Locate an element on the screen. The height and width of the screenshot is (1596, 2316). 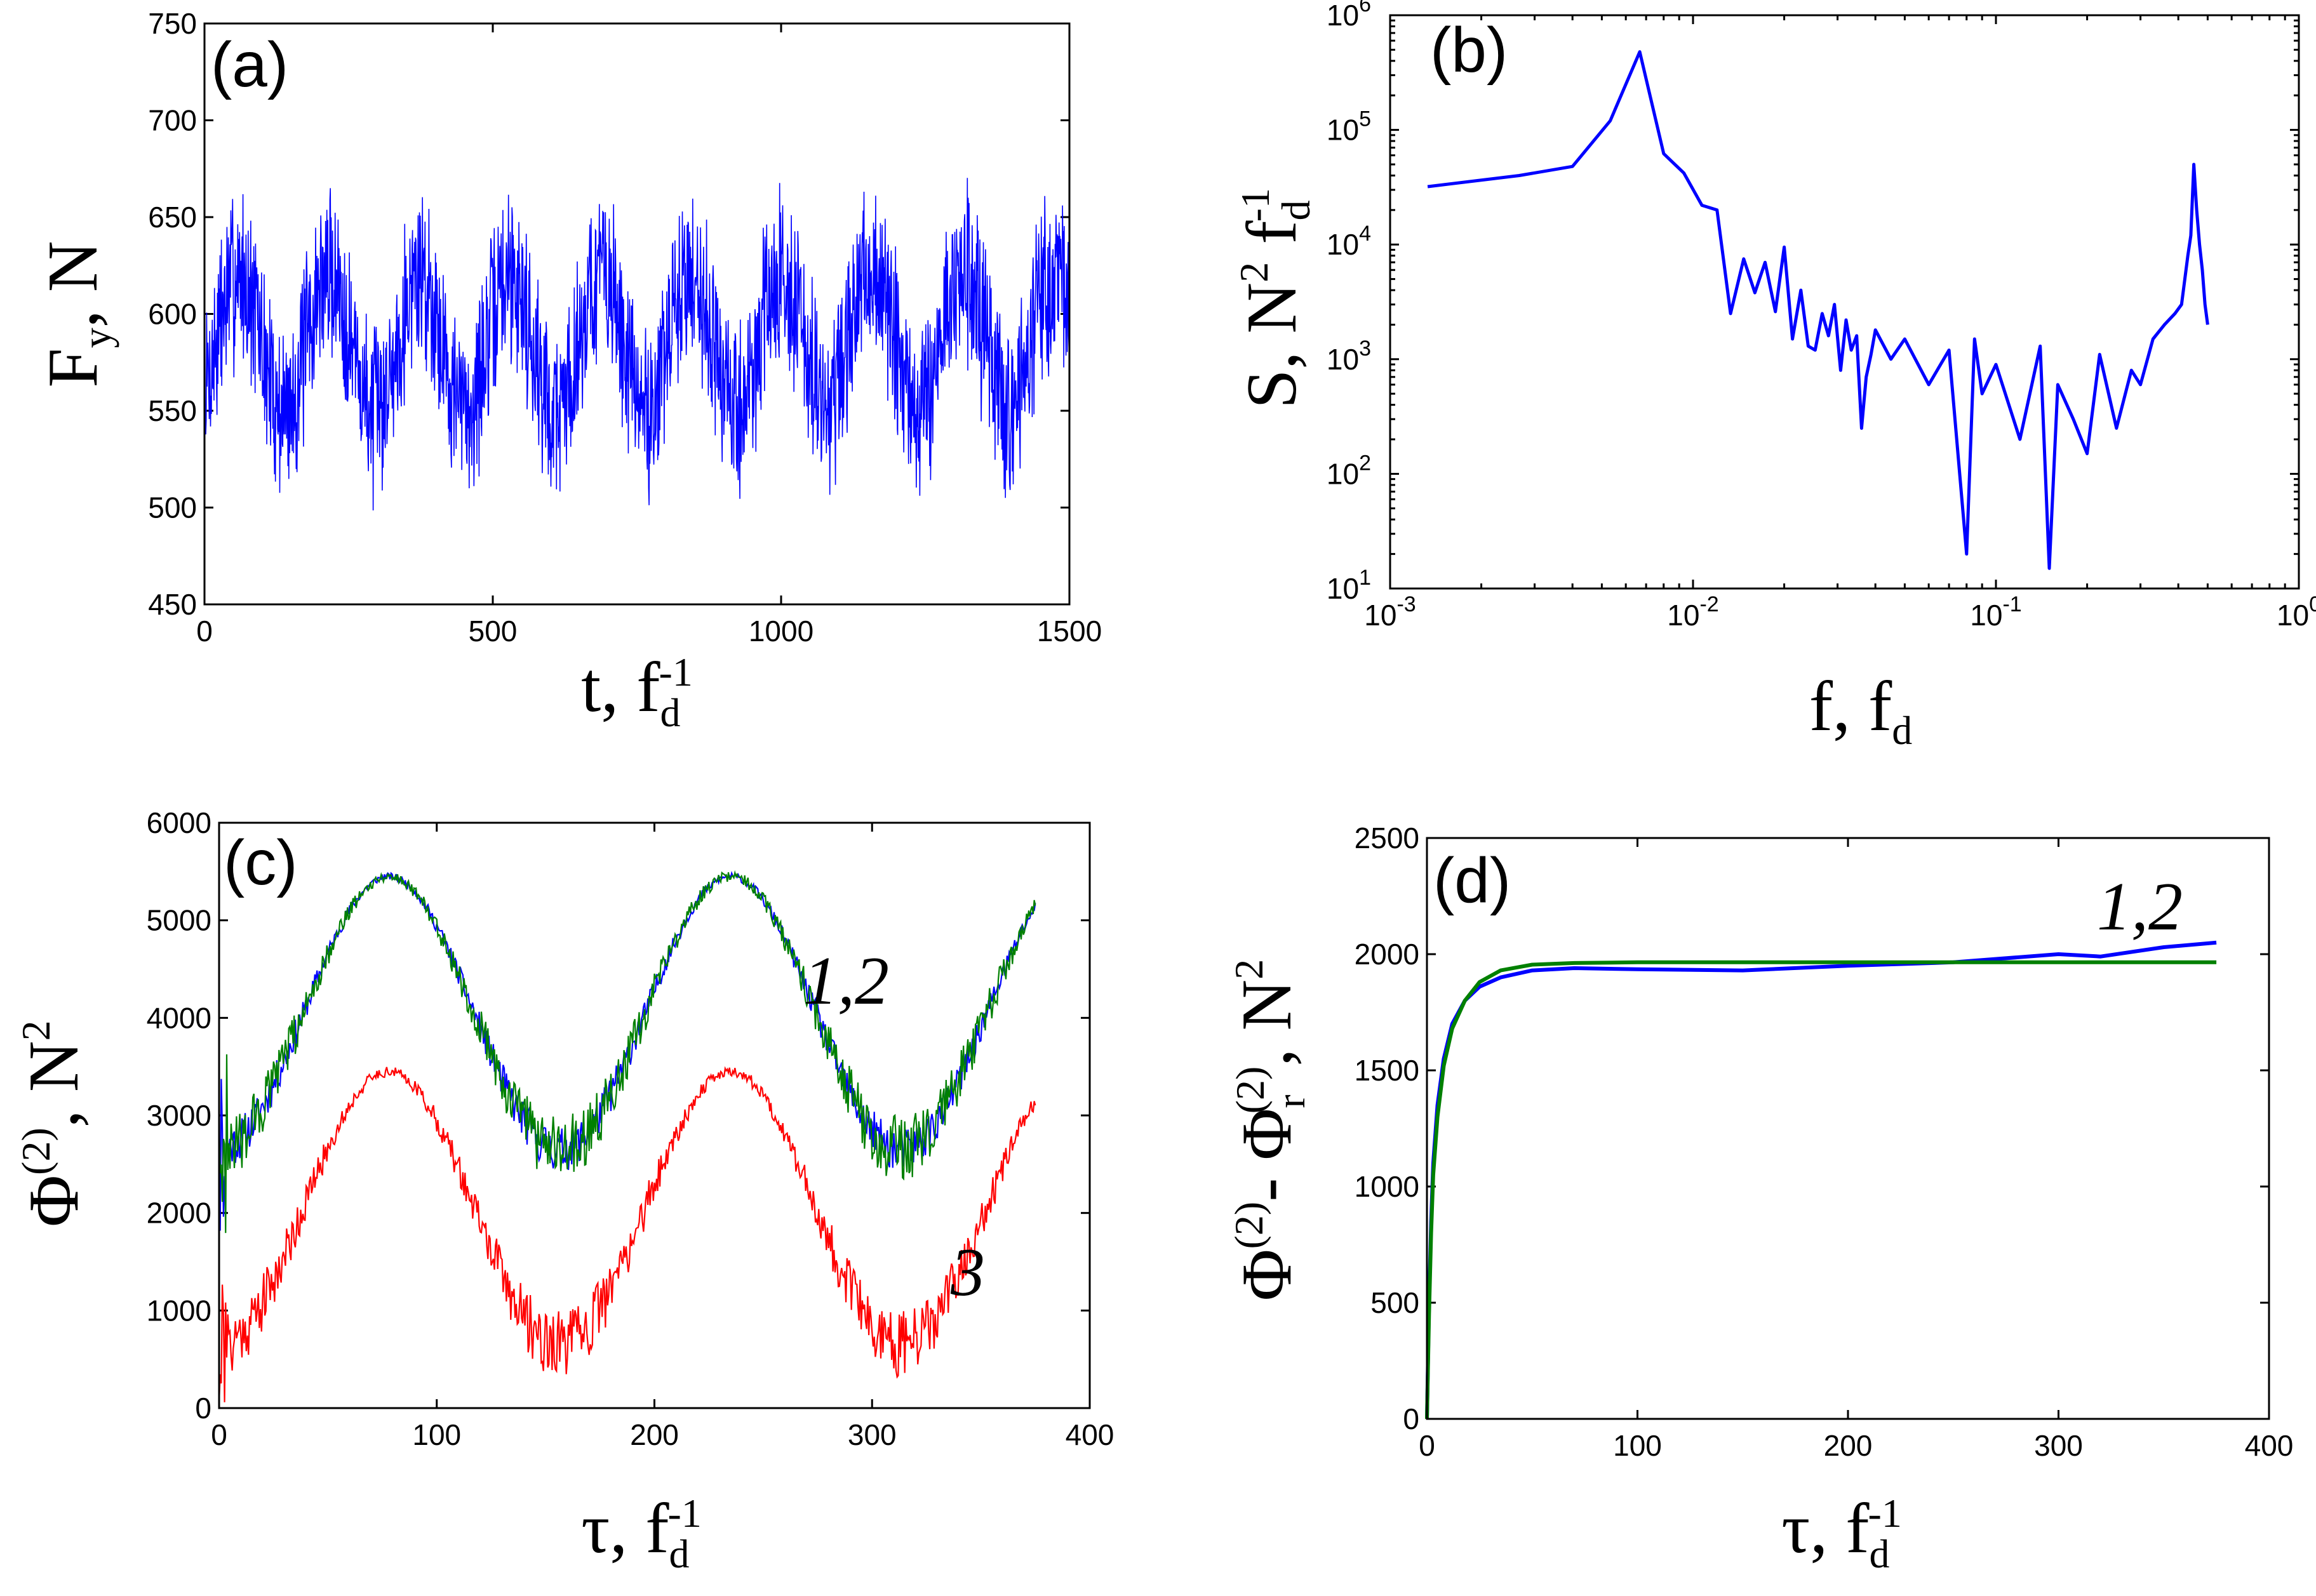
panel-d-xtick-label-2: 200 is located at coordinates (1848, 1445).